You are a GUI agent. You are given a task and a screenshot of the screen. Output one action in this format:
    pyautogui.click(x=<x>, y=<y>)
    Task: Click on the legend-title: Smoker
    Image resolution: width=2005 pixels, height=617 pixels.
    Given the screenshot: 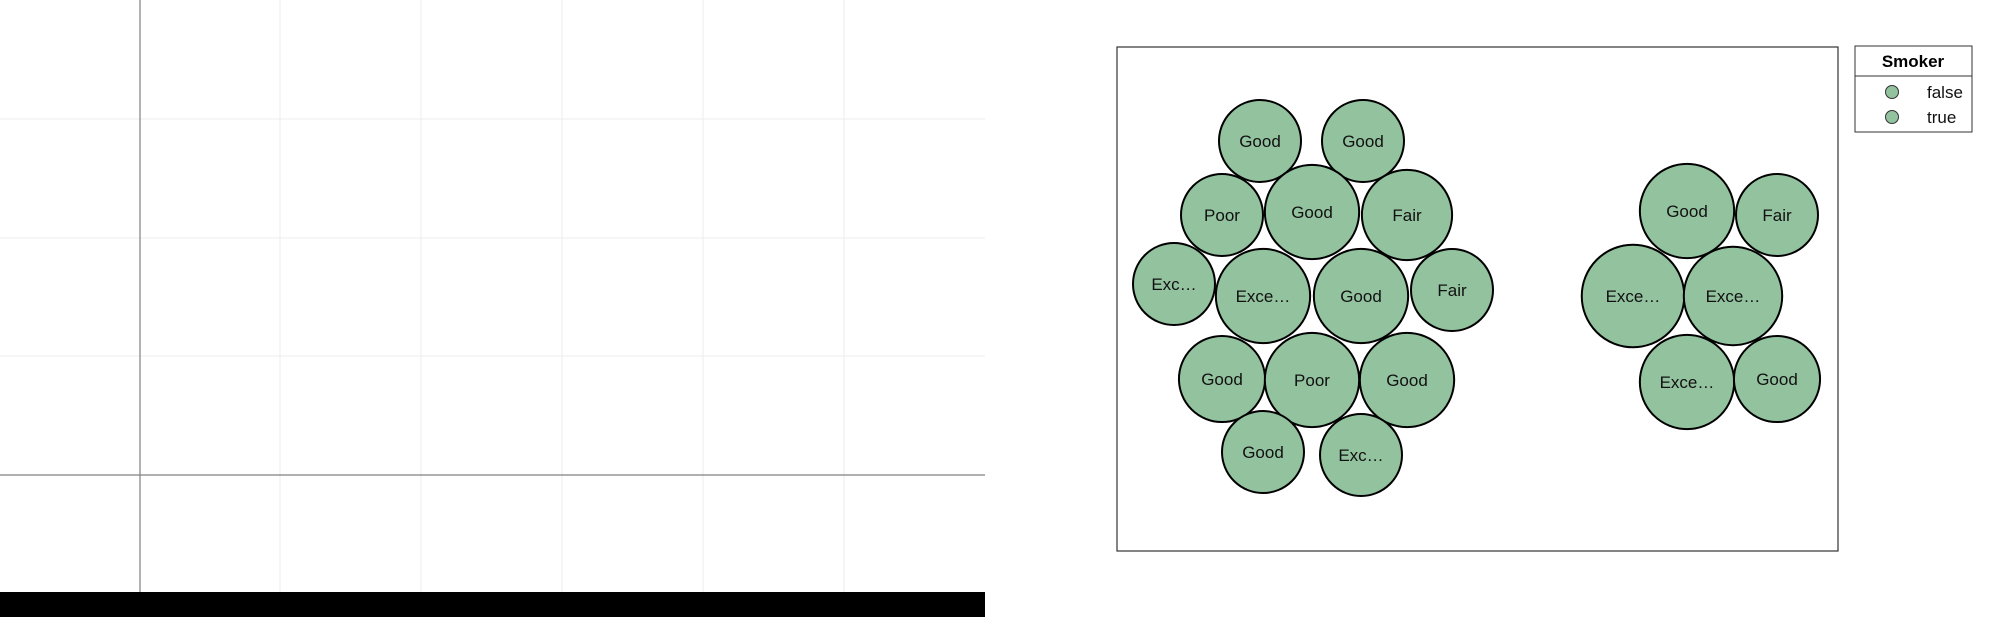 What is the action you would take?
    pyautogui.click(x=1913, y=61)
    